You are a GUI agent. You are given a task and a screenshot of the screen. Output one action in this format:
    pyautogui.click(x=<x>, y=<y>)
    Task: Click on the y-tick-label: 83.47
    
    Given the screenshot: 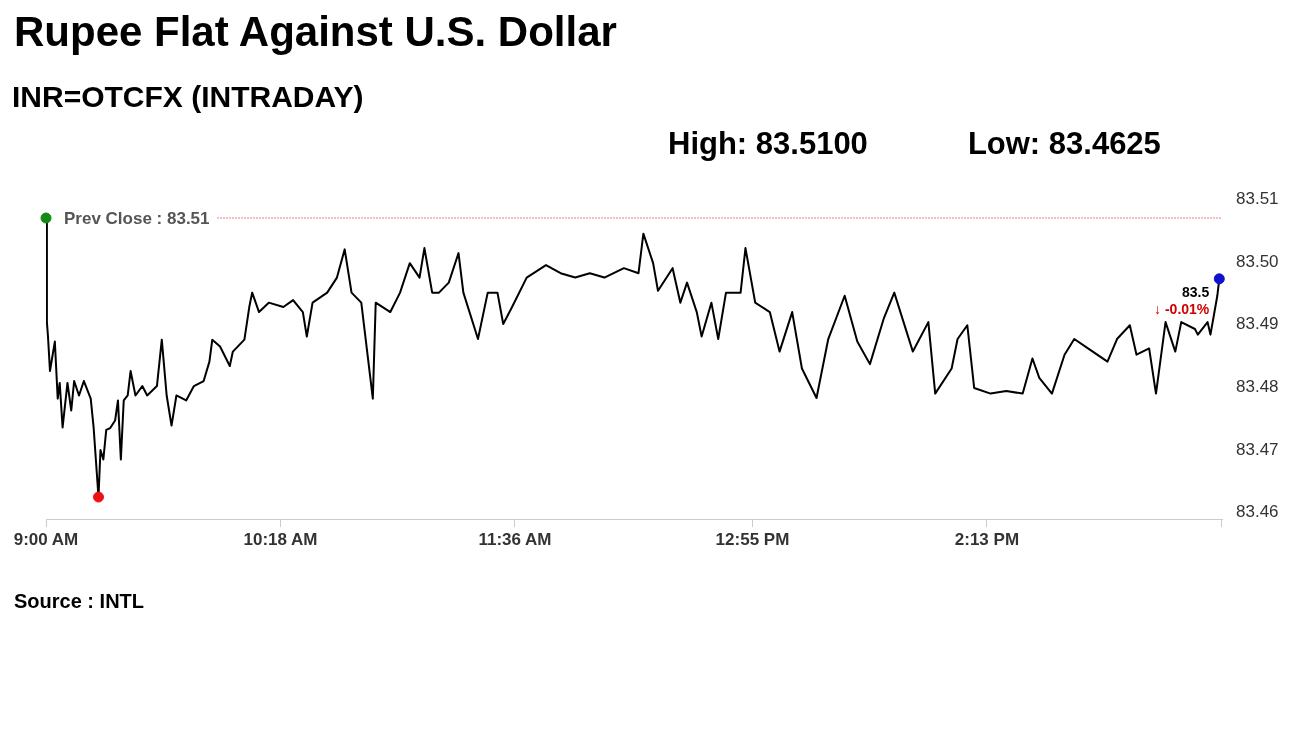 What is the action you would take?
    pyautogui.click(x=1257, y=449)
    